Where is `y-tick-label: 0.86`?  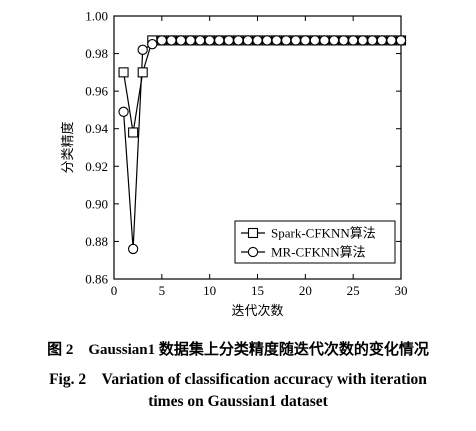
y-tick-label: 0.86 is located at coordinates (96, 279).